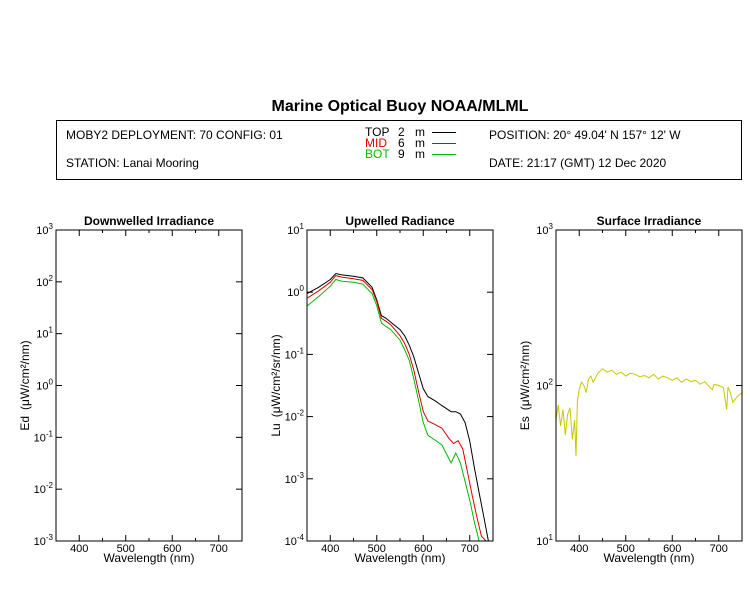 The image size is (750, 600). I want to click on deployment-text: MOBY2 DEPLOYMENT: 70 CONFIG: 01, so click(174, 135).